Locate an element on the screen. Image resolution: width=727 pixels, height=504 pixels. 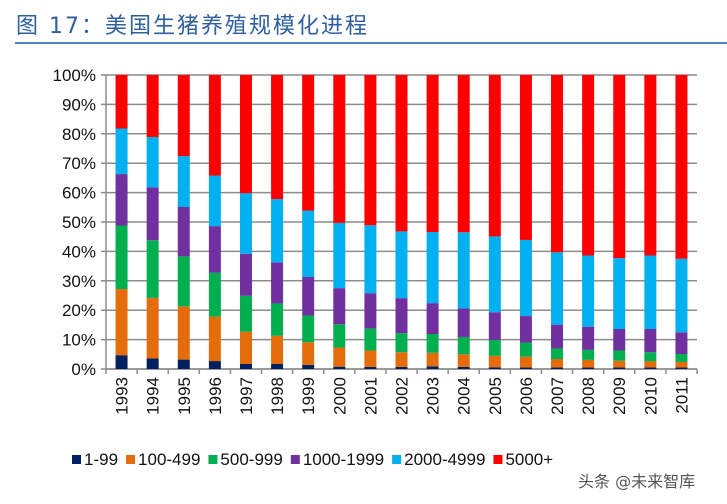
bar-segment-100-499-2005 is located at coordinates (494, 361).